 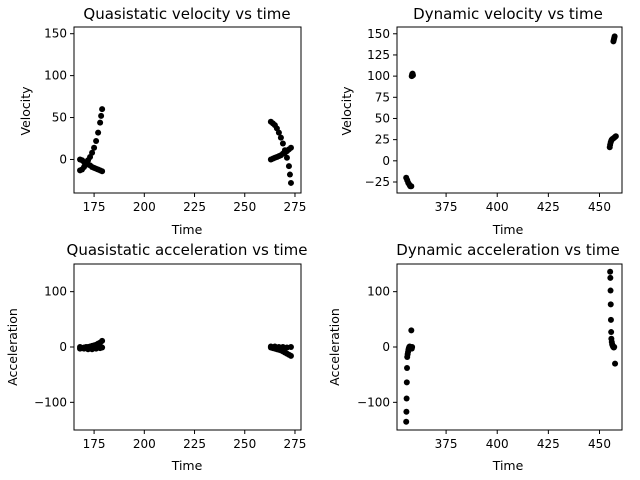 I want to click on chart-title: Quasistatic acceleration vs time, so click(x=187, y=250).